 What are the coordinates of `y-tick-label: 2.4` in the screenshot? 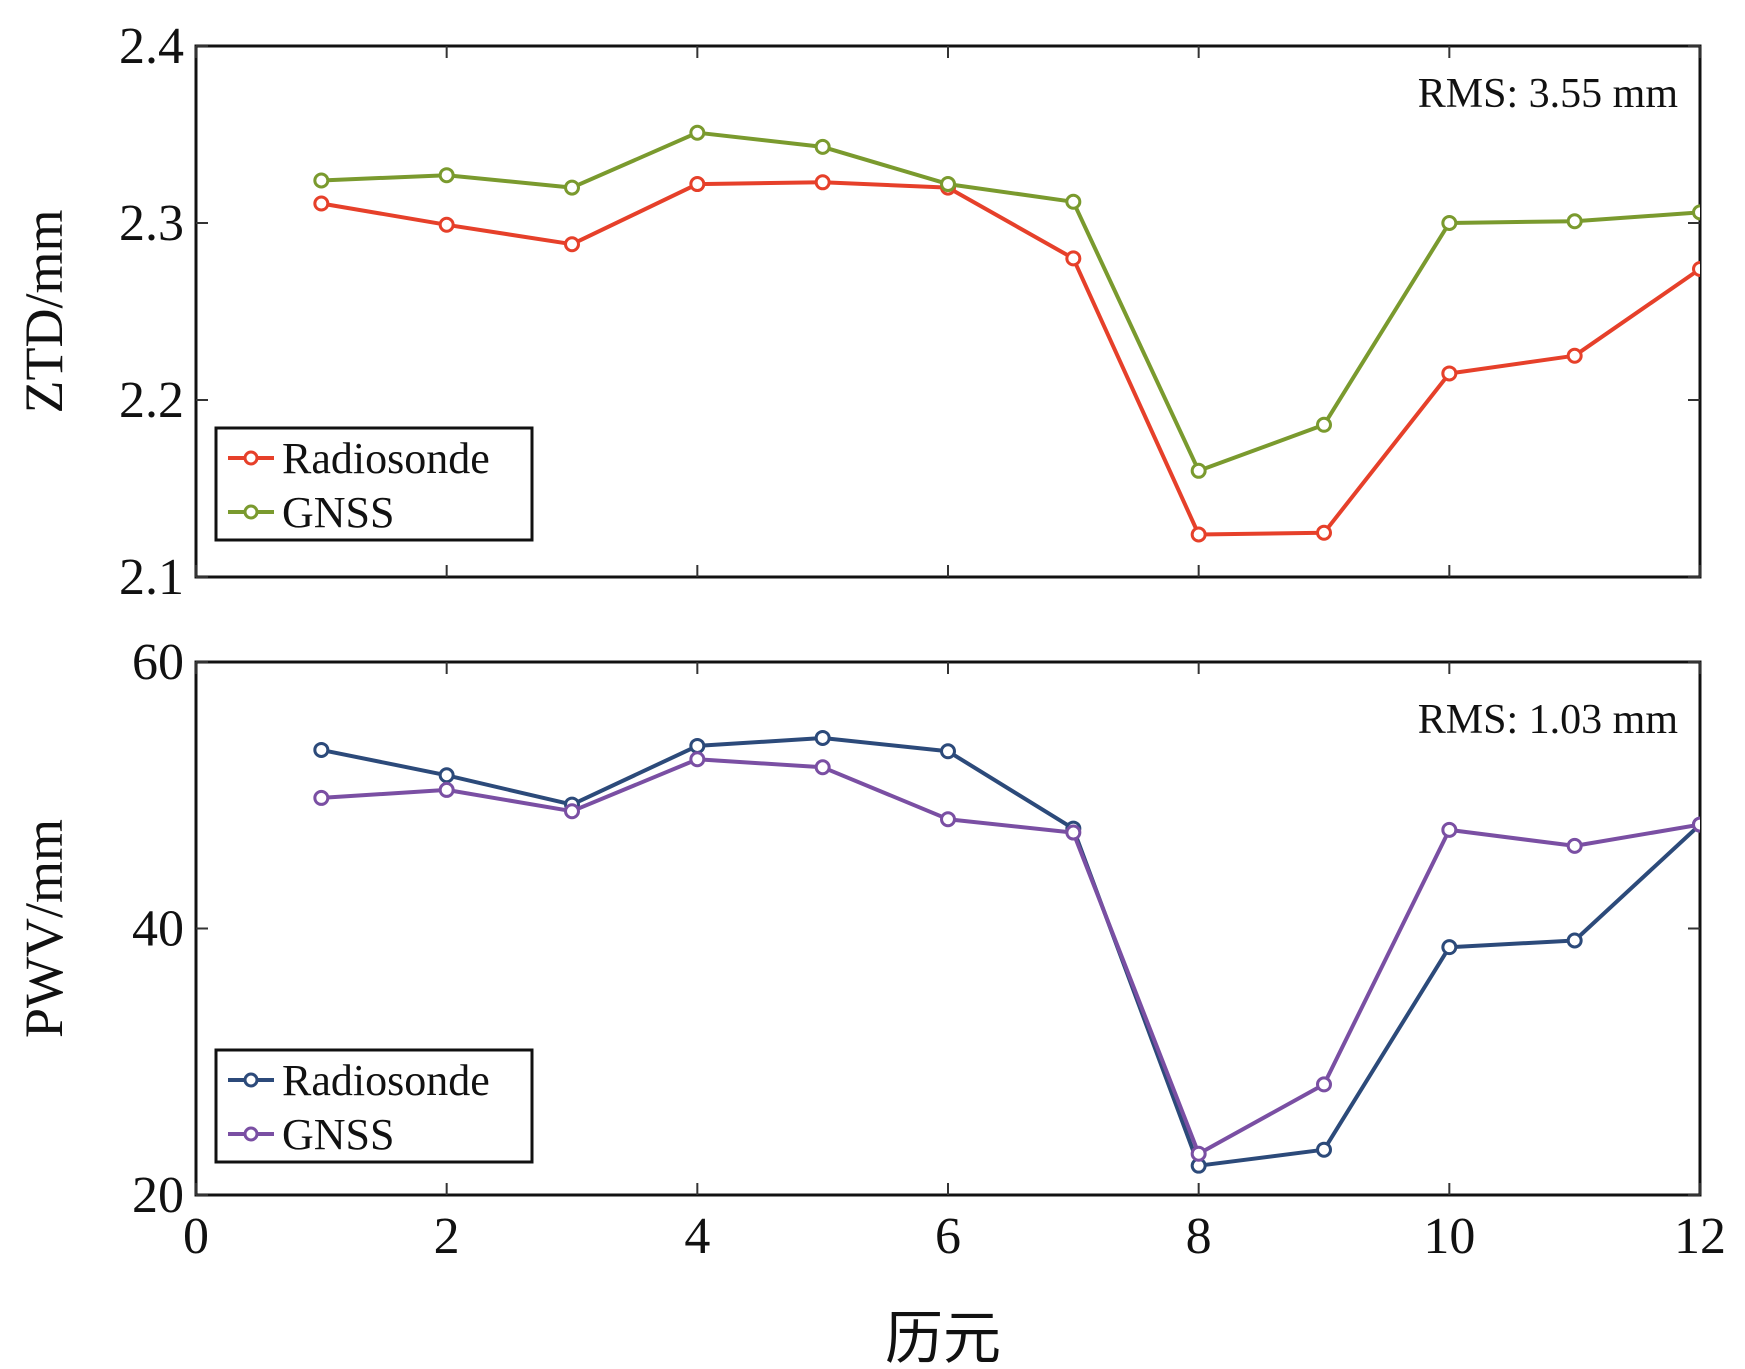 It's located at (151, 46).